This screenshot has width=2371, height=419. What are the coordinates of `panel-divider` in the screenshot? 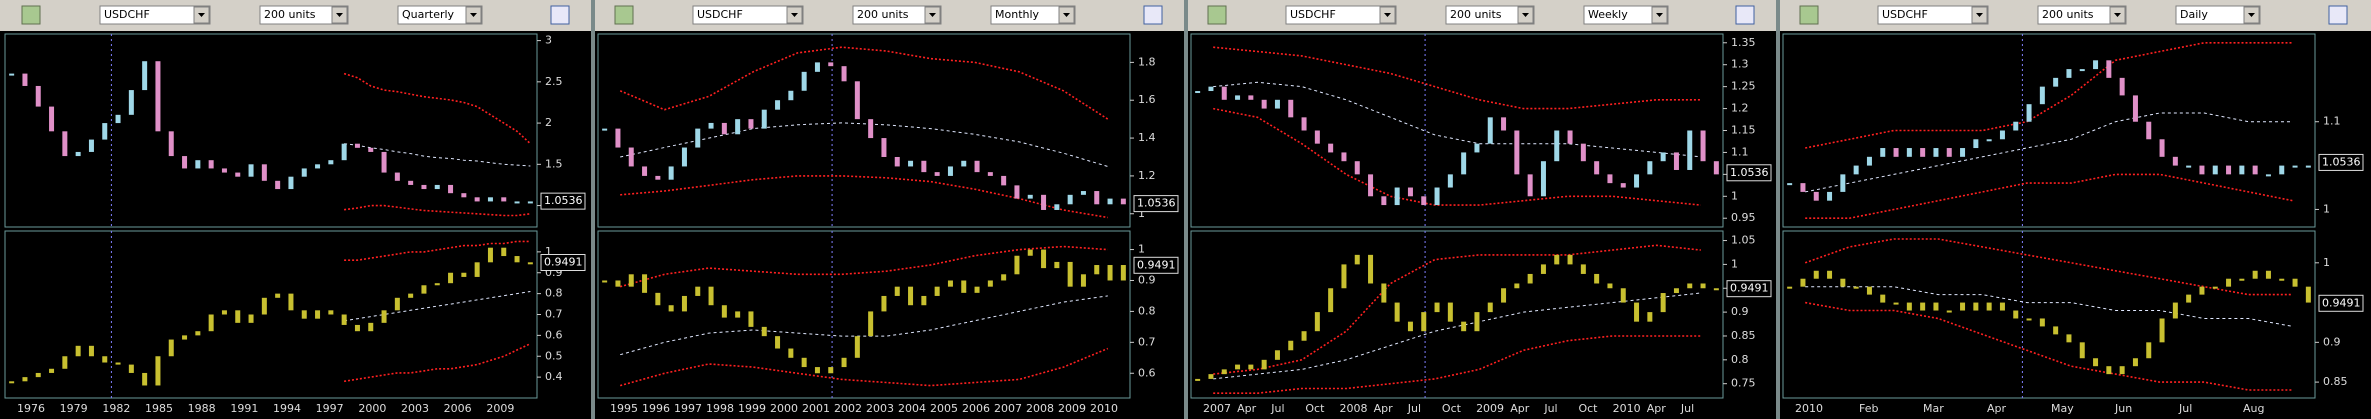 It's located at (1778, 209).